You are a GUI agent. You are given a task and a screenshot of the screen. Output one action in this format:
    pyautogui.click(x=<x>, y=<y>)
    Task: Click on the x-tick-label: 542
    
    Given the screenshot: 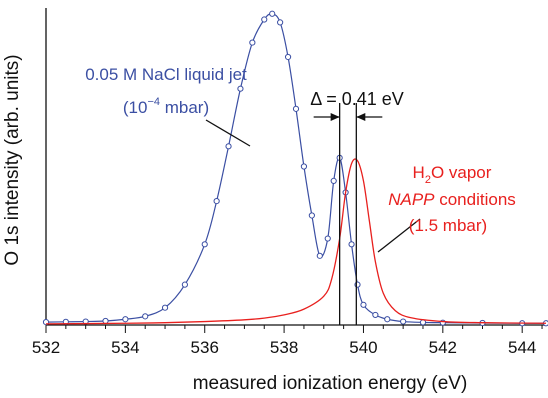 What is the action you would take?
    pyautogui.click(x=443, y=347)
    